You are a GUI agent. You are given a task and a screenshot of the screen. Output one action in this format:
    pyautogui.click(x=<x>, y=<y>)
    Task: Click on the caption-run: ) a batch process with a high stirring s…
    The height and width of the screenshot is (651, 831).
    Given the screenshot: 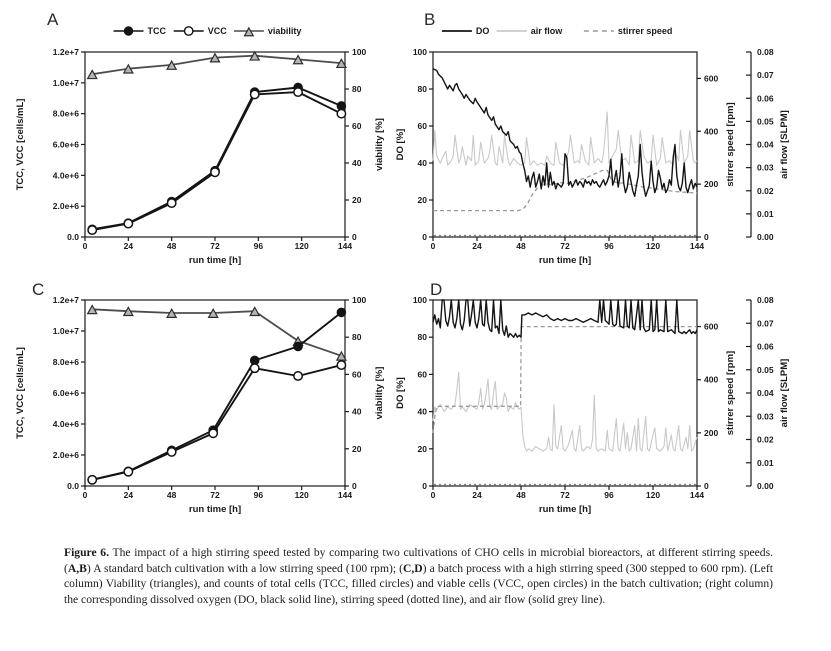 What is the action you would take?
    pyautogui.click(x=418, y=583)
    